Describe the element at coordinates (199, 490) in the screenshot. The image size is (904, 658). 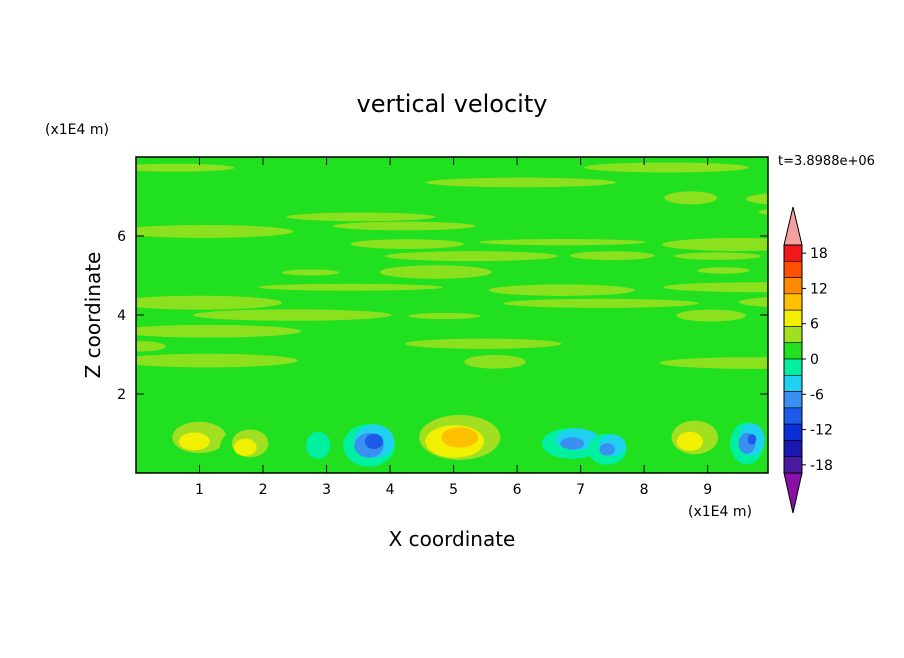
I see `x-tick-label: 1` at that location.